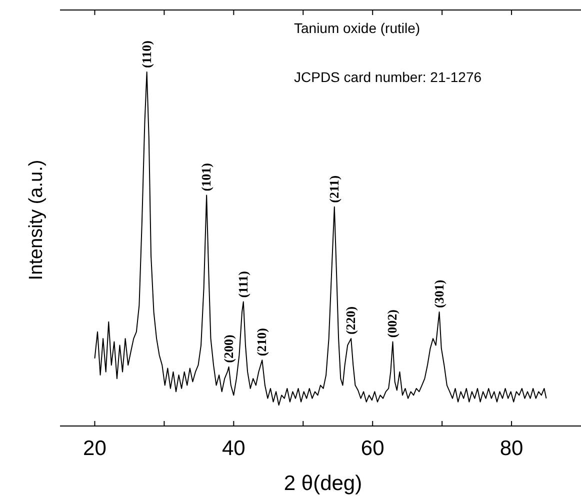  Describe the element at coordinates (206, 177) in the screenshot. I see `annotation: (101)` at that location.